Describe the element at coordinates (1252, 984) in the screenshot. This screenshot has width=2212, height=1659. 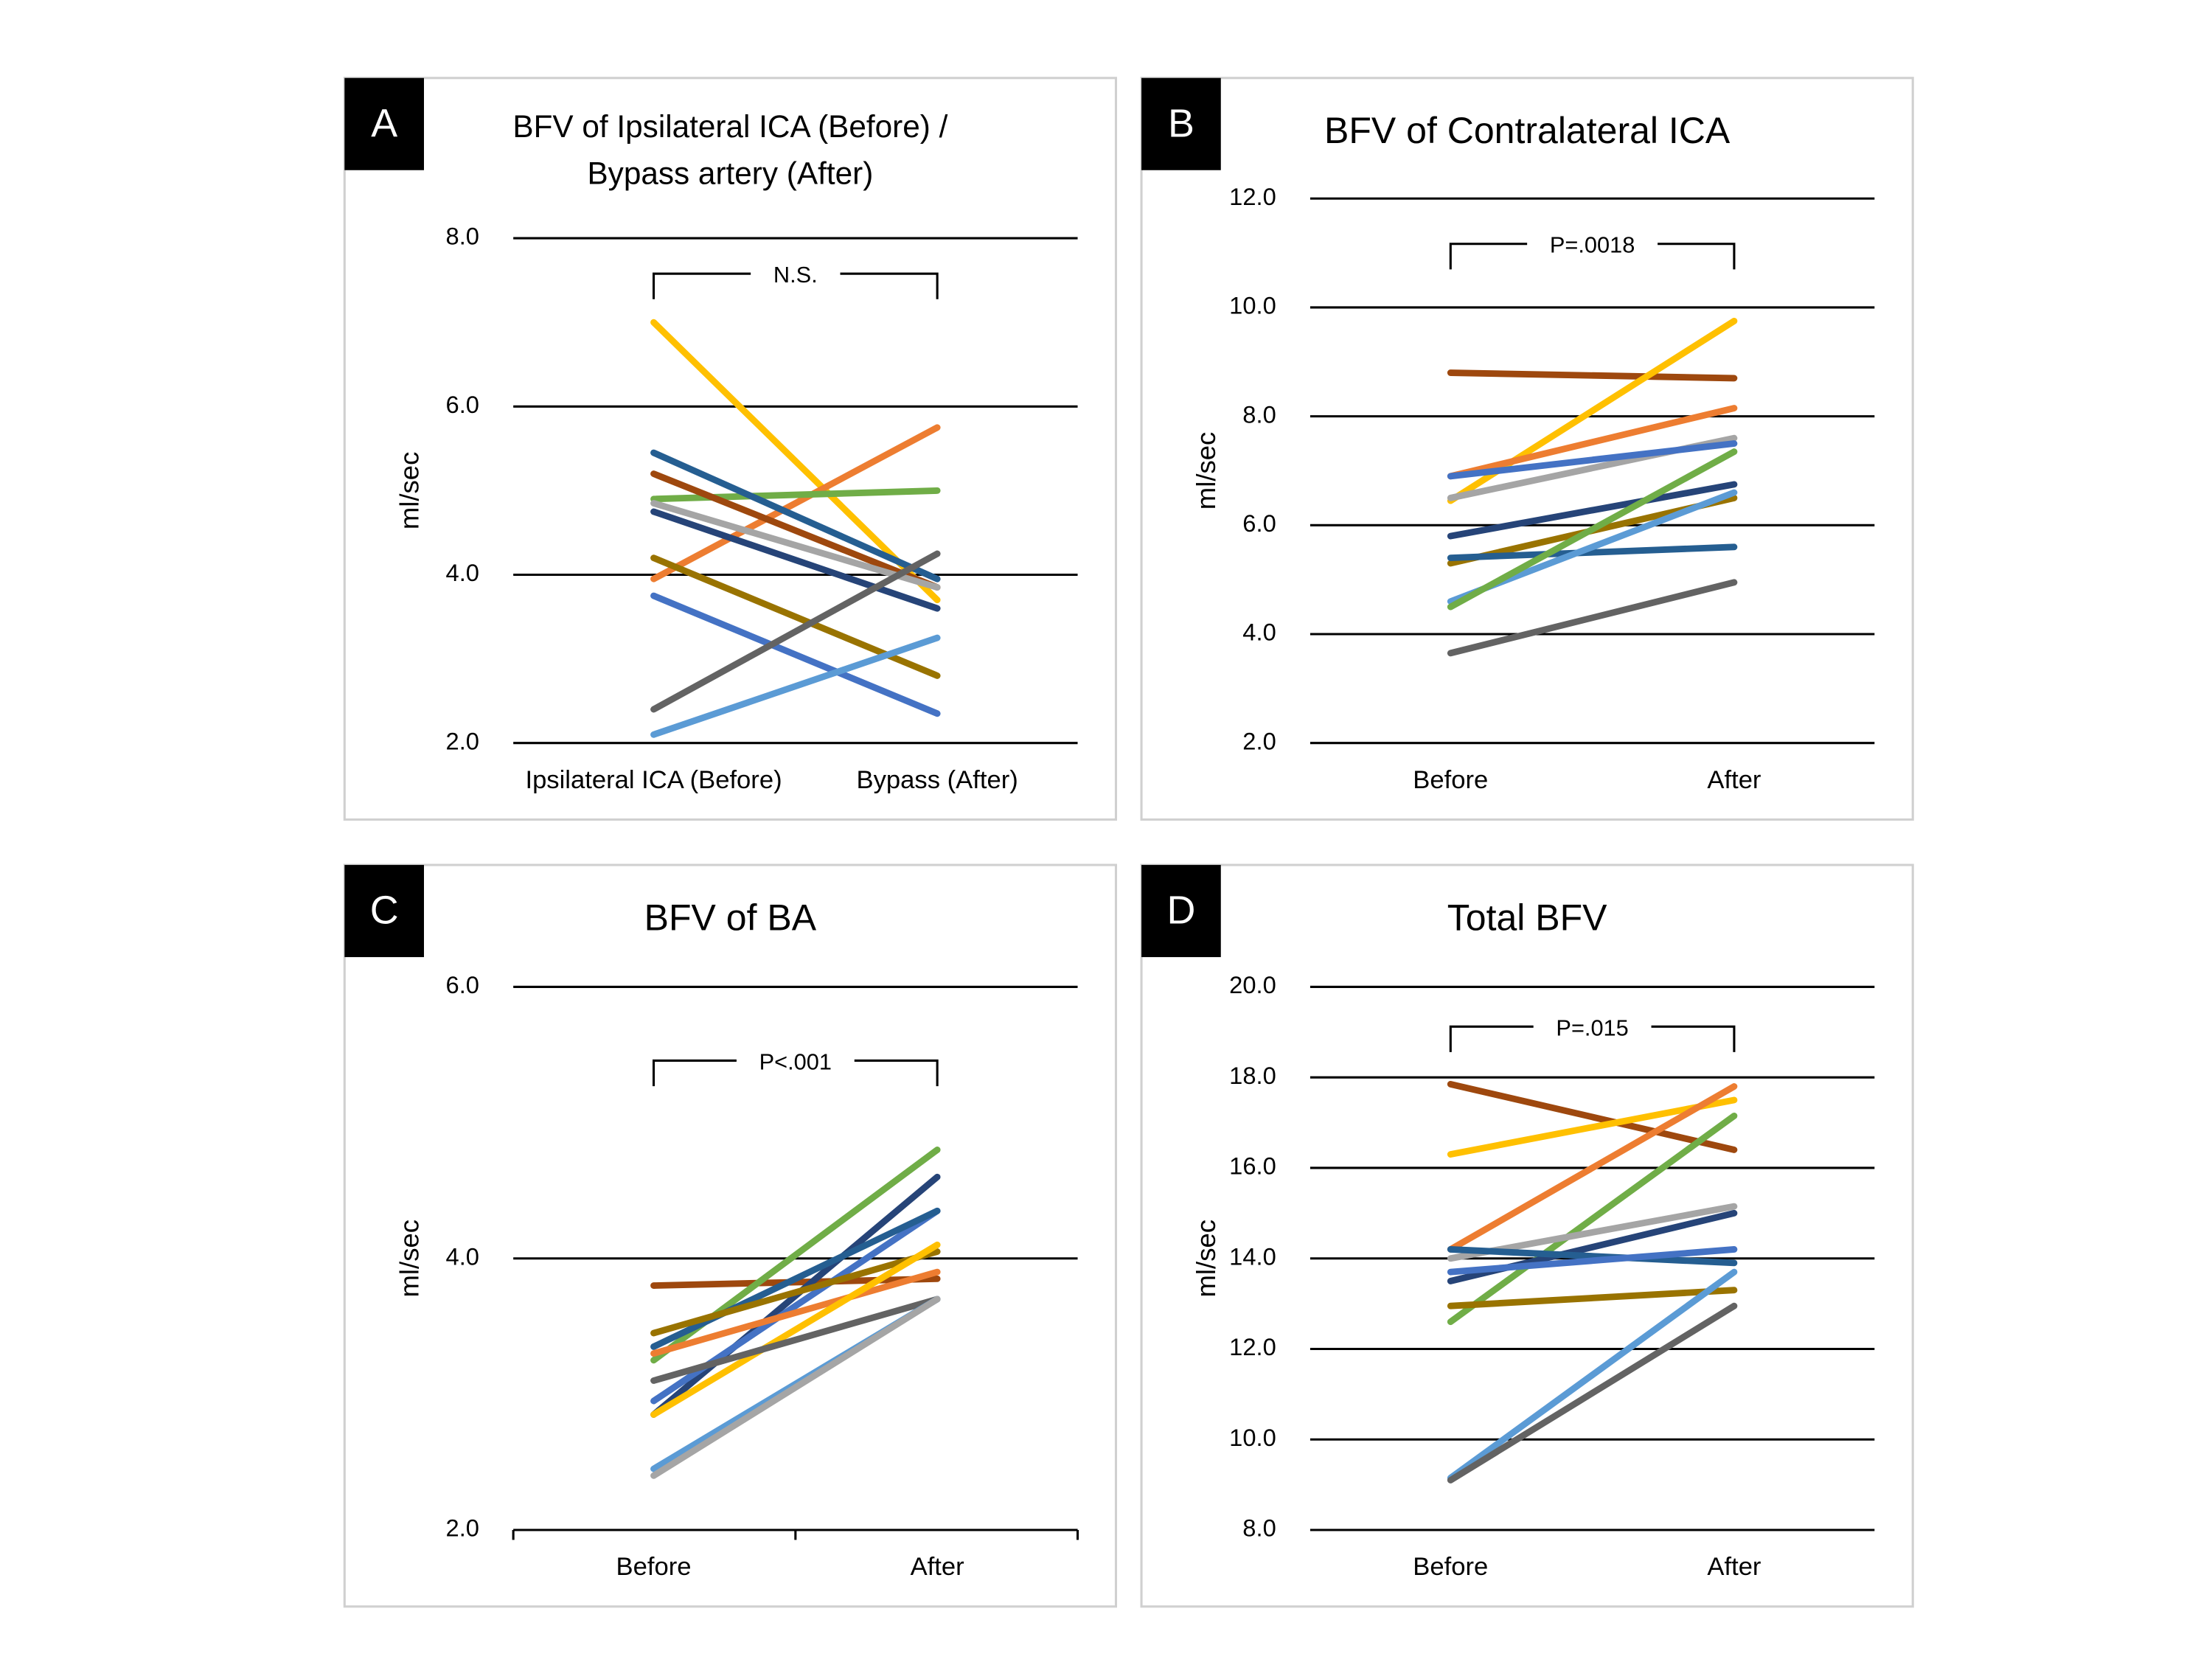
I see `y-tick-label: 20.0` at that location.